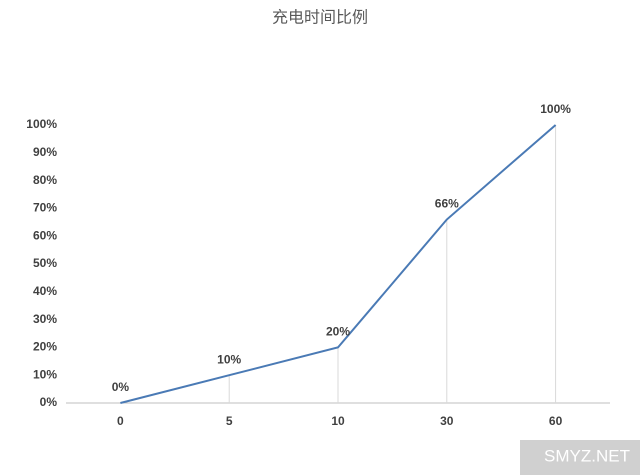 The image size is (640, 475). What do you see at coordinates (45, 374) in the screenshot?
I see `y-tick-label: 10%` at bounding box center [45, 374].